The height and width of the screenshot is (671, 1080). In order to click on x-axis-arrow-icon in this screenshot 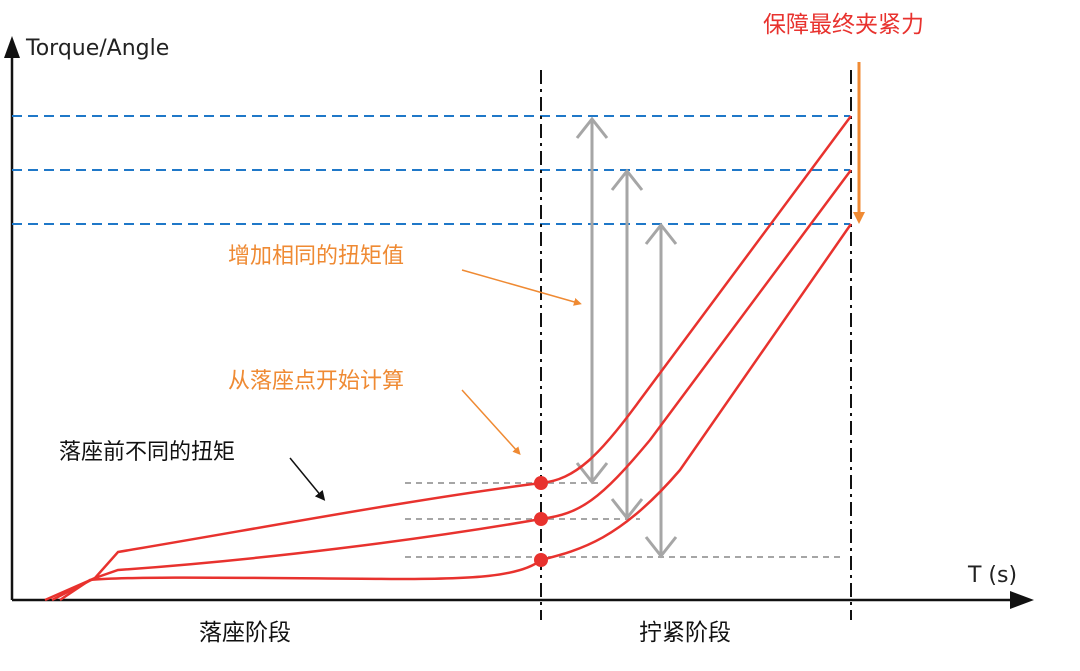, I will do `click(1022, 600)`.